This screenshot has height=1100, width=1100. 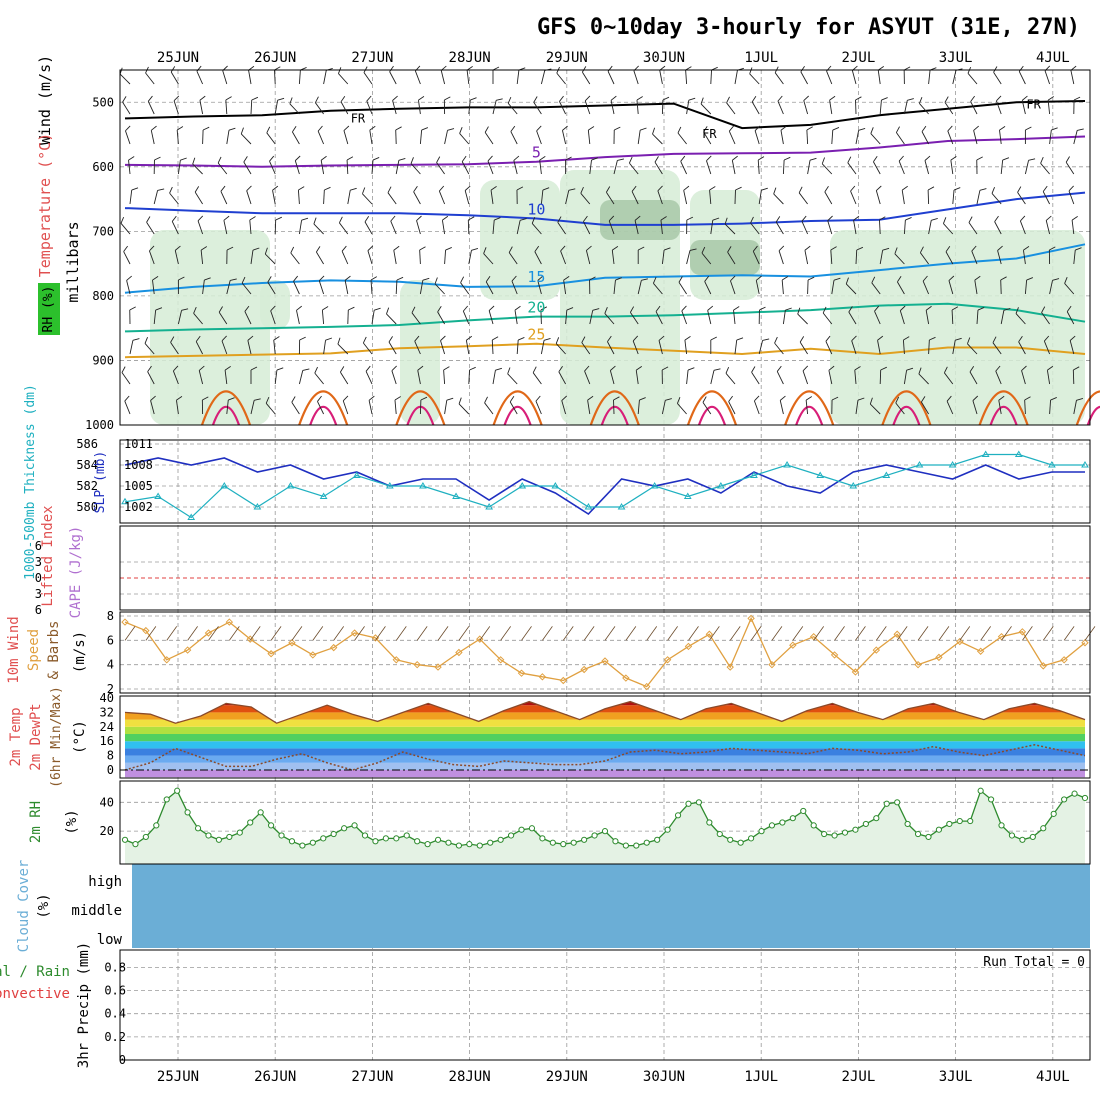 What do you see at coordinates (107, 831) in the screenshot?
I see `y-tick-label: 20` at bounding box center [107, 831].